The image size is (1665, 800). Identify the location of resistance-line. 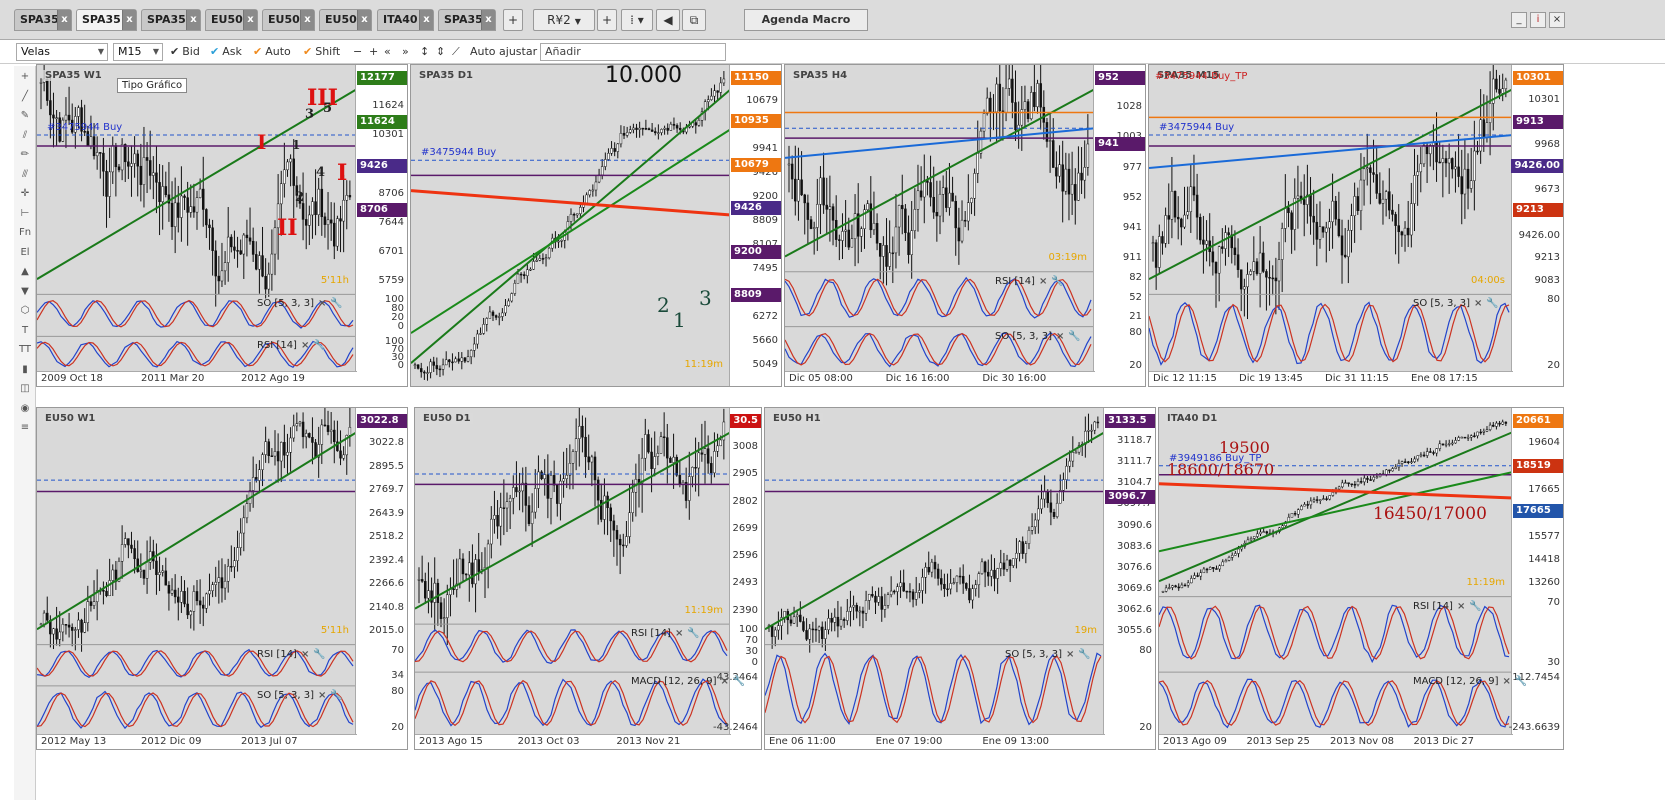
(571, 203).